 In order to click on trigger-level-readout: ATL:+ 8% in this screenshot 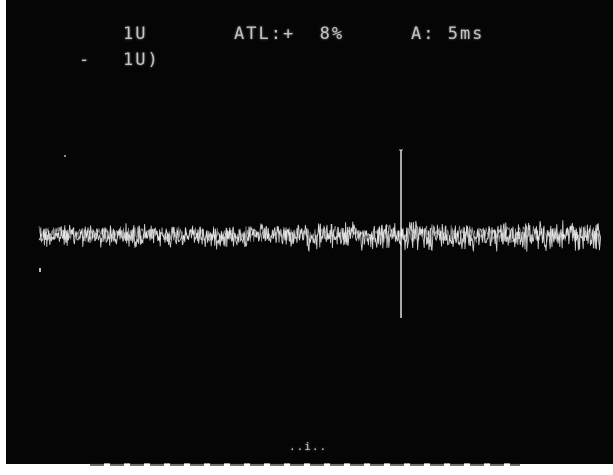, I will do `click(289, 34)`.